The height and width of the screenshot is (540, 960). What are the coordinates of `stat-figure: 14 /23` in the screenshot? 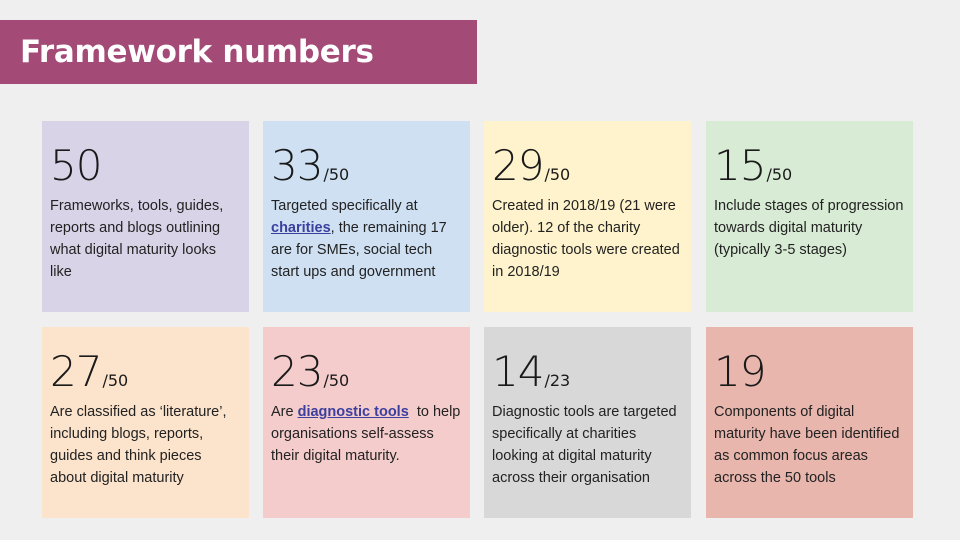 It's located at (587, 372).